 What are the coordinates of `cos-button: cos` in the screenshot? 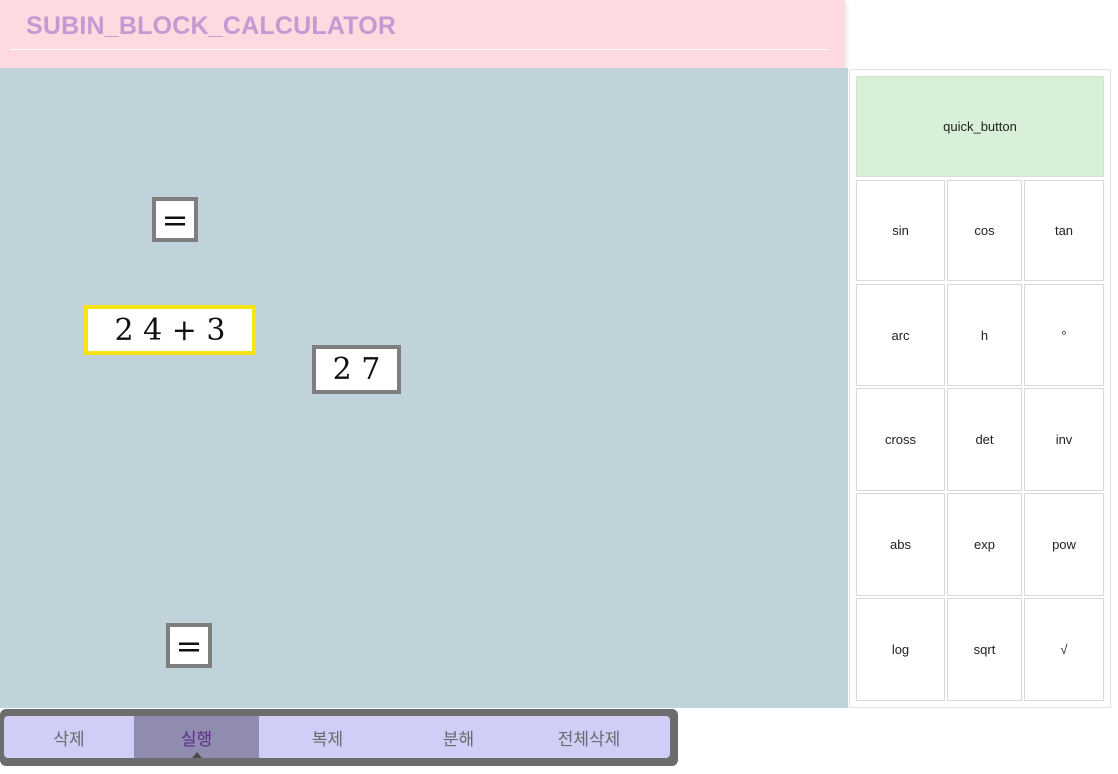 It's located at (984, 230).